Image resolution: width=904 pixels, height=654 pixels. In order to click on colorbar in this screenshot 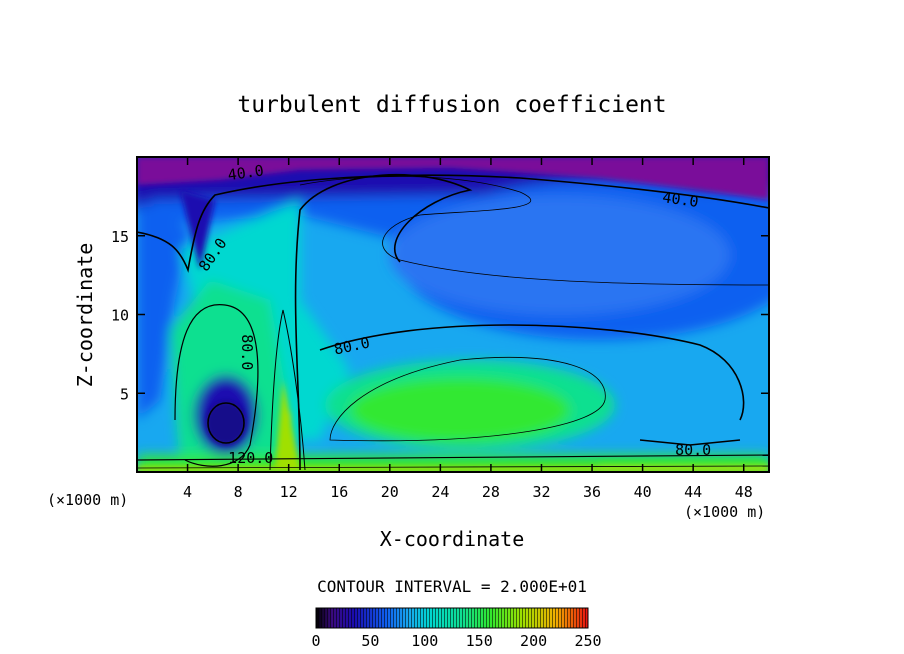, I will do `click(452, 618)`.